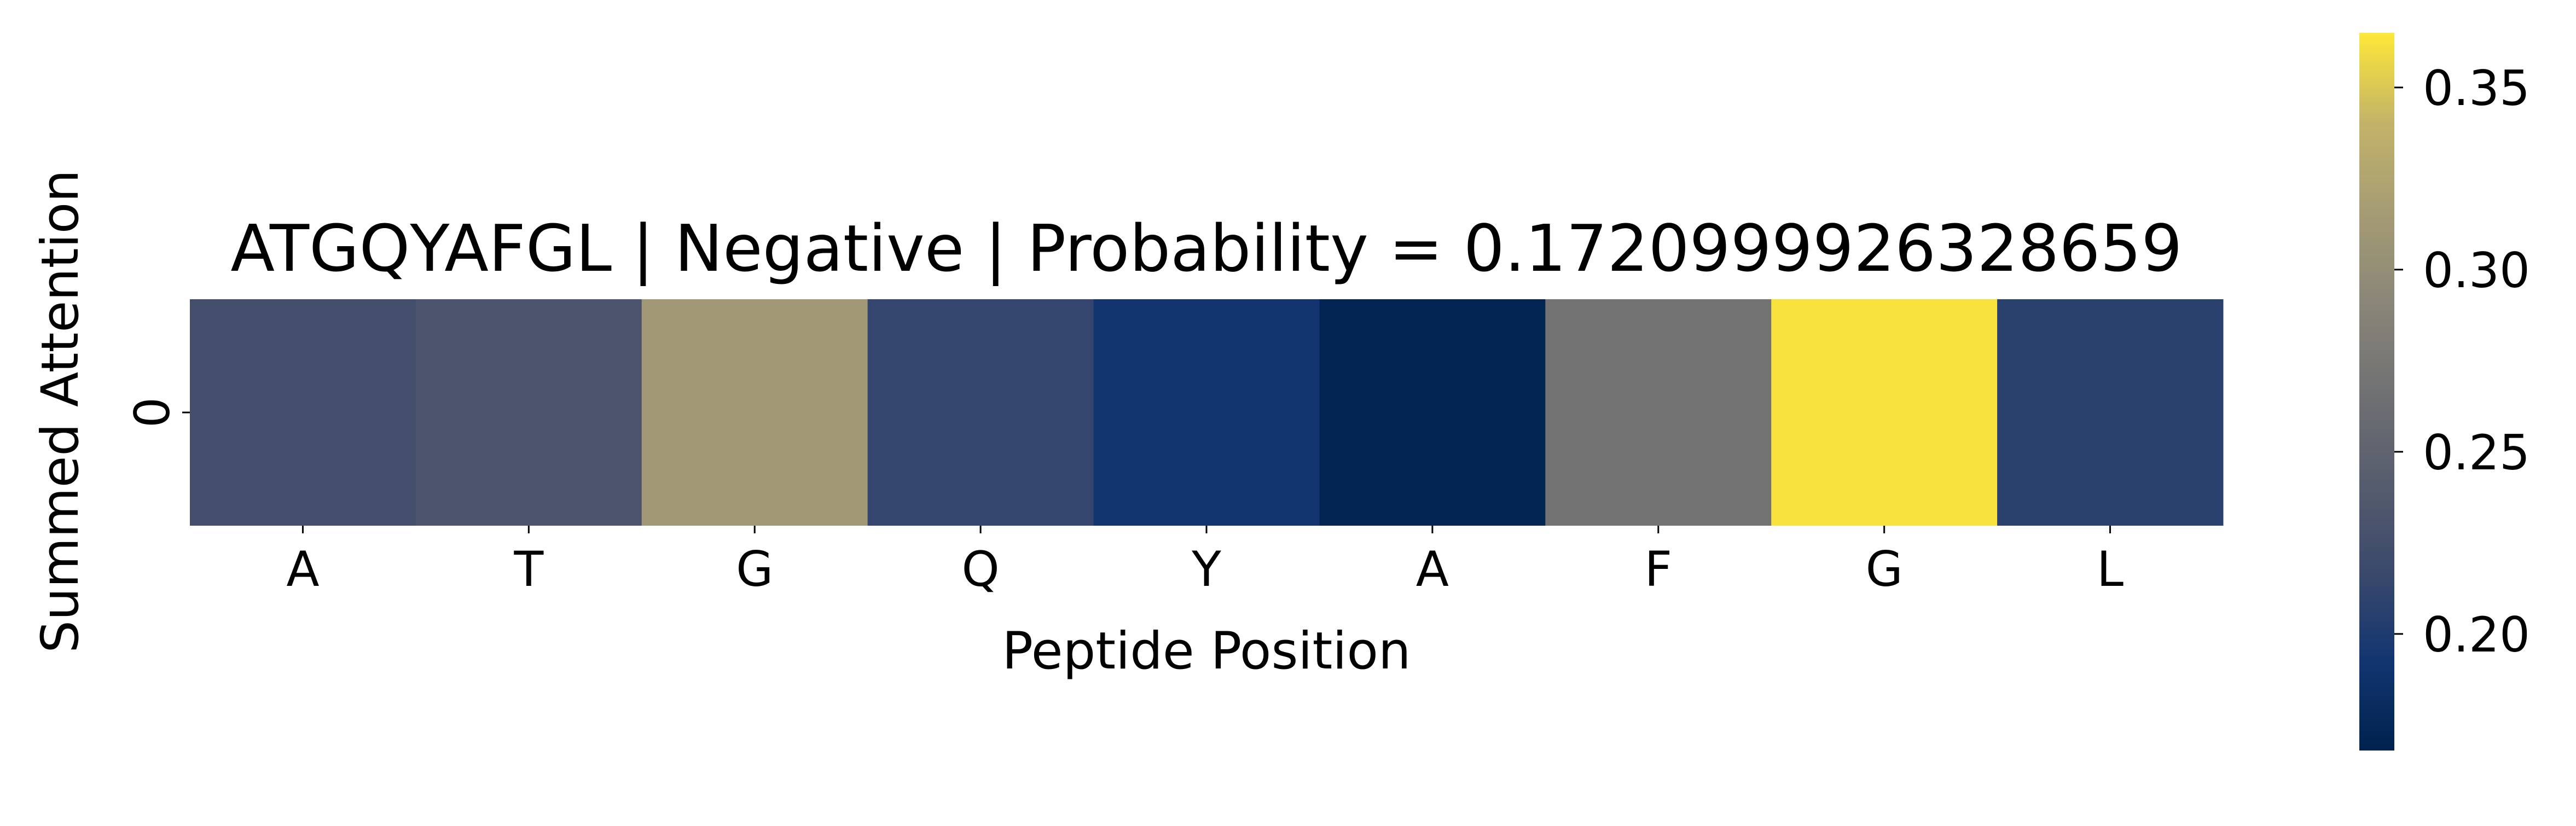 This screenshot has width=2576, height=826. What do you see at coordinates (2110, 569) in the screenshot?
I see `x-tick-label-8: L` at bounding box center [2110, 569].